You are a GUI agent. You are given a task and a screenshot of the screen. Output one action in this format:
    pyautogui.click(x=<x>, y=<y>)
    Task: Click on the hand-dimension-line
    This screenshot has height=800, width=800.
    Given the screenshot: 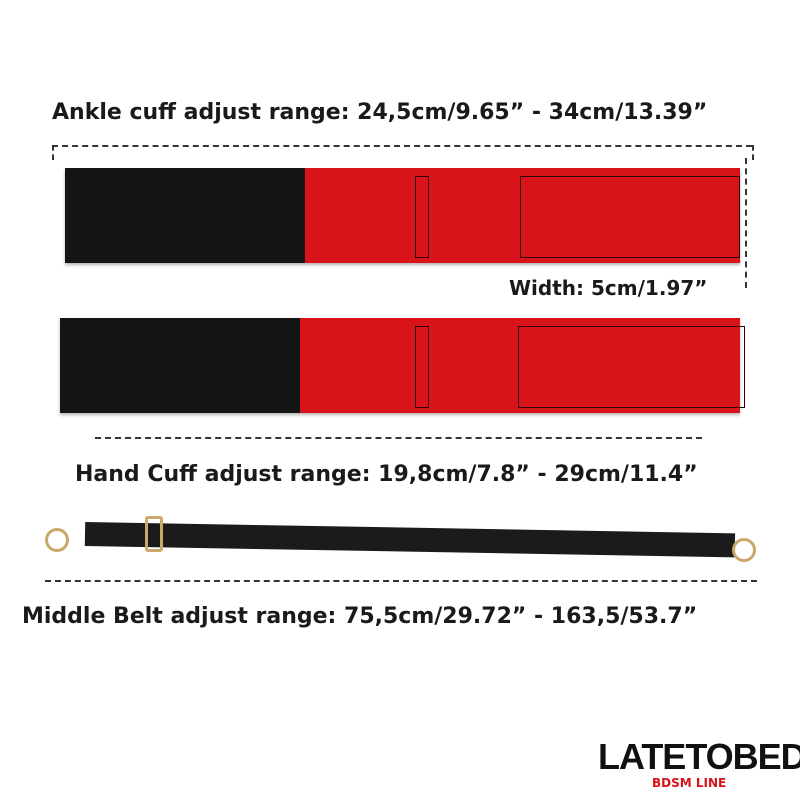 What is the action you would take?
    pyautogui.click(x=398, y=438)
    